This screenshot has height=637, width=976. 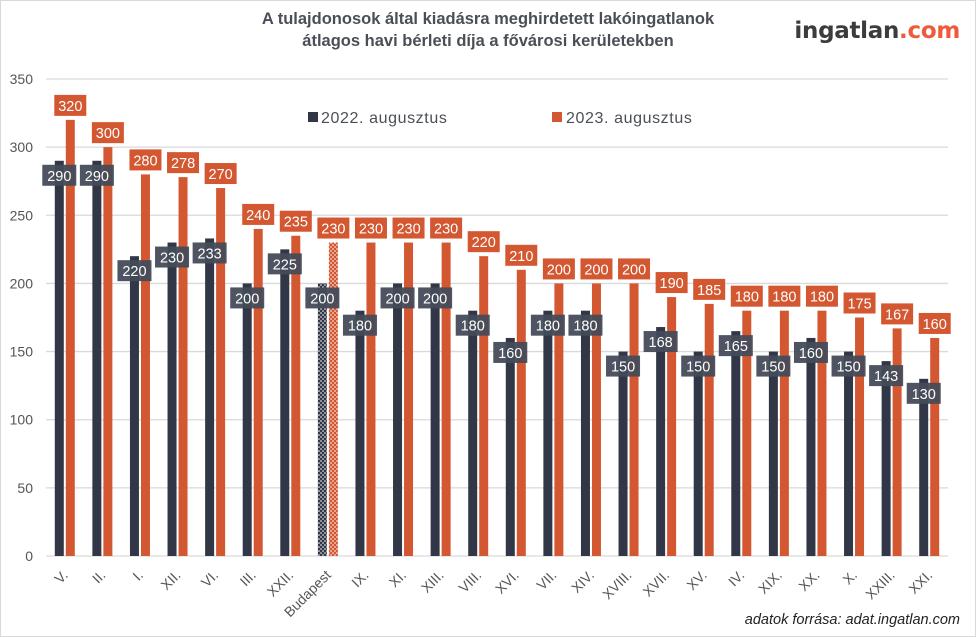 What do you see at coordinates (582, 581) in the screenshot?
I see `x-tick-label: XIV.` at bounding box center [582, 581].